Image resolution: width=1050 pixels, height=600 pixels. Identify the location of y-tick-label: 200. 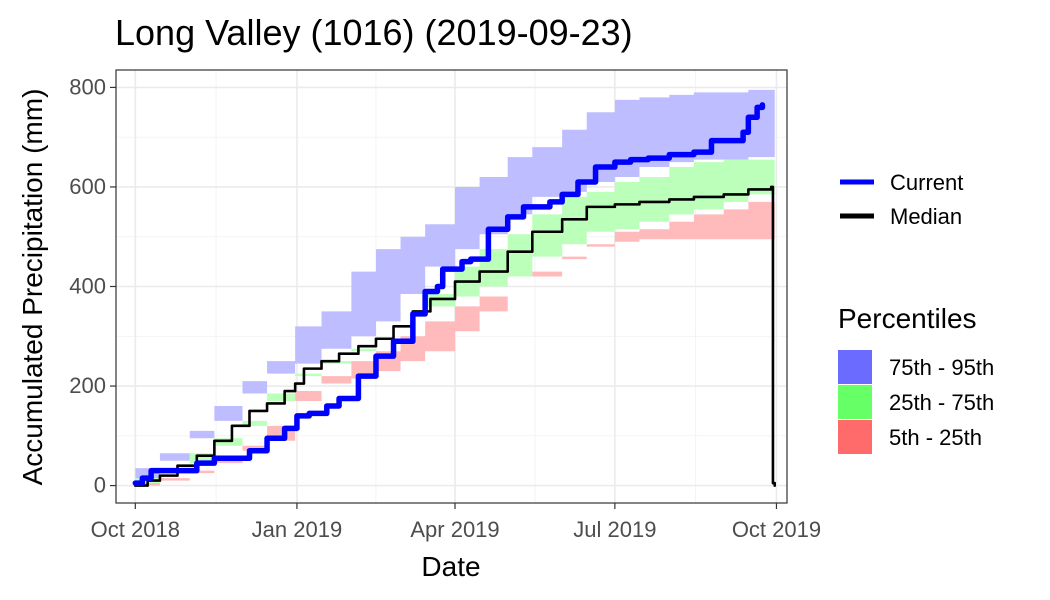
(87, 385).